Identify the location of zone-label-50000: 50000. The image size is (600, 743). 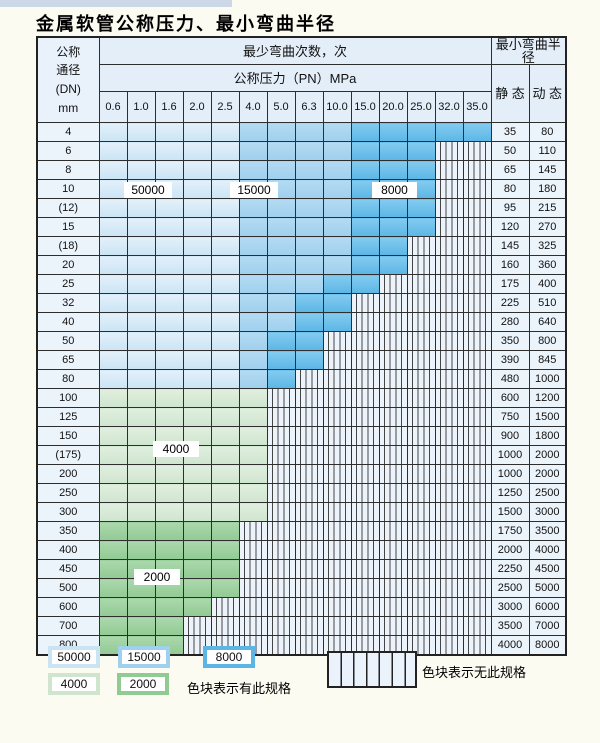
(148, 190).